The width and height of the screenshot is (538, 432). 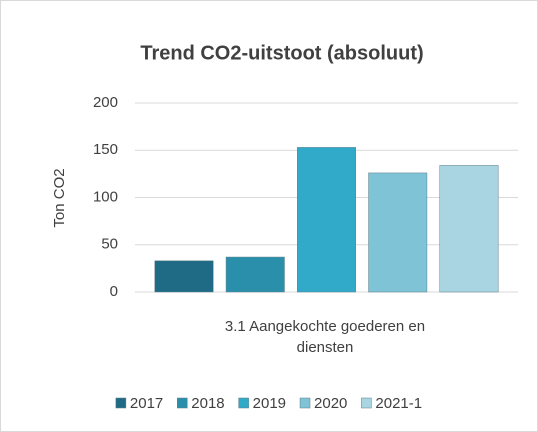 What do you see at coordinates (281, 53) in the screenshot?
I see `chart-title: Trend CO2-uitstoot (absoluut)` at bounding box center [281, 53].